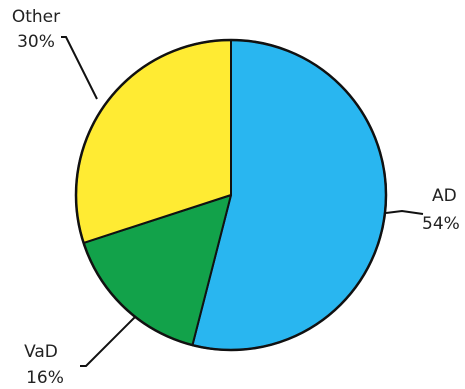 This screenshot has height=389, width=465. Describe the element at coordinates (79, 68) in the screenshot. I see `leader-line-other` at that location.